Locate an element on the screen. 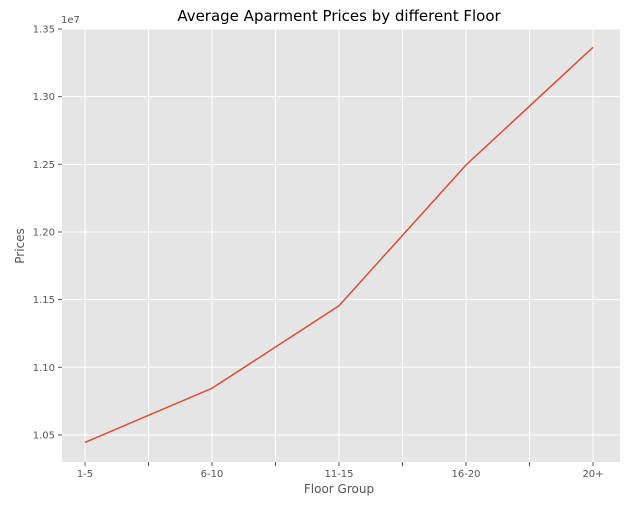 The image size is (644, 512). x-tick-label: 20+ is located at coordinates (592, 474).